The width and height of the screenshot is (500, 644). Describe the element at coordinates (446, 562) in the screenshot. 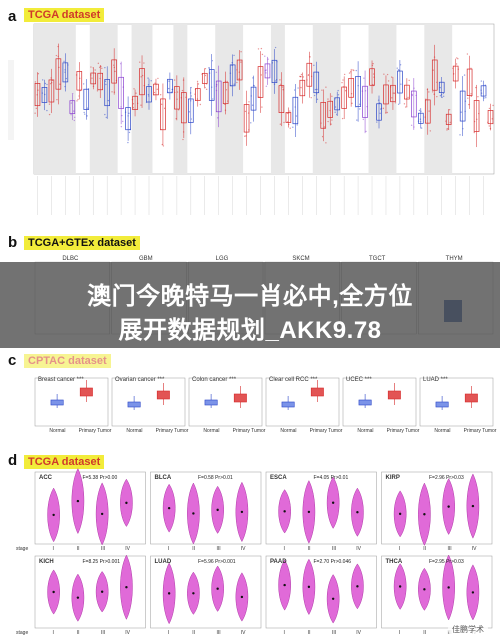

I see `panel-d-stat: F=2.95 Pr>0.03` at that location.